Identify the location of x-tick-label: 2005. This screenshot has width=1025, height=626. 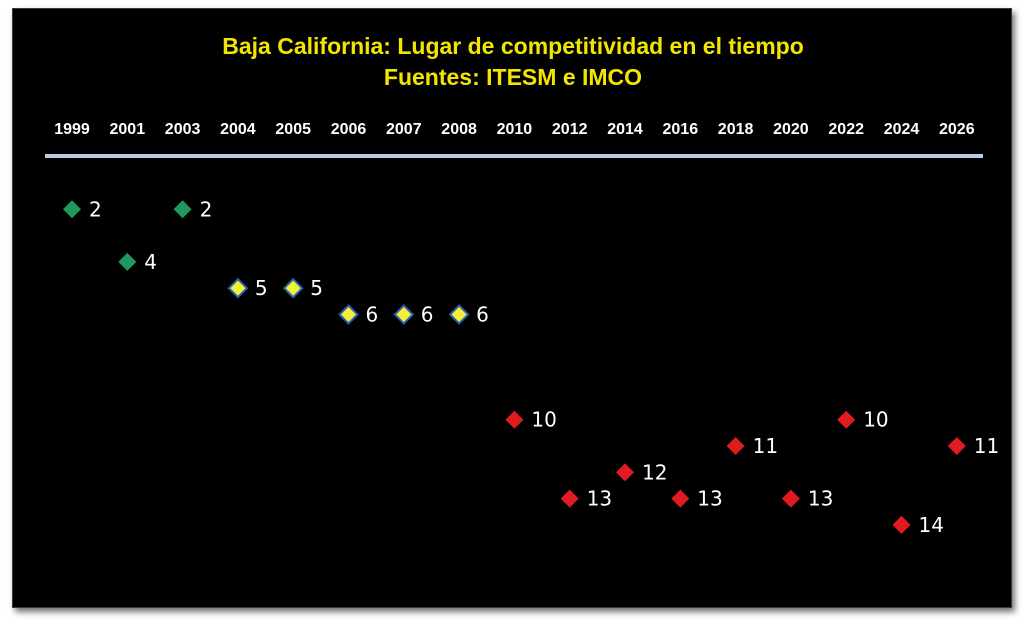
(293, 129).